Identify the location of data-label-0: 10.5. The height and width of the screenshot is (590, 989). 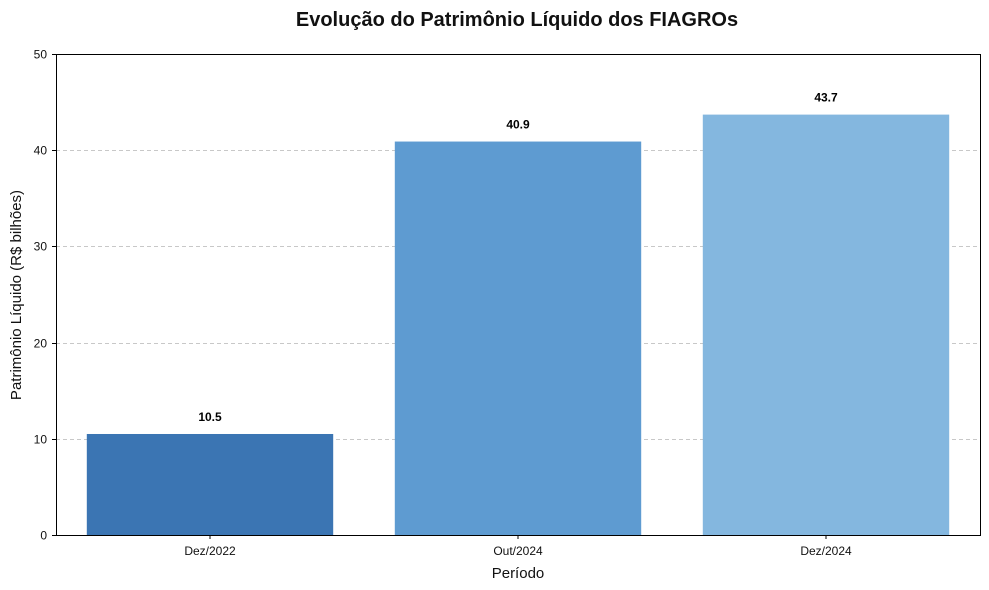
(210, 417).